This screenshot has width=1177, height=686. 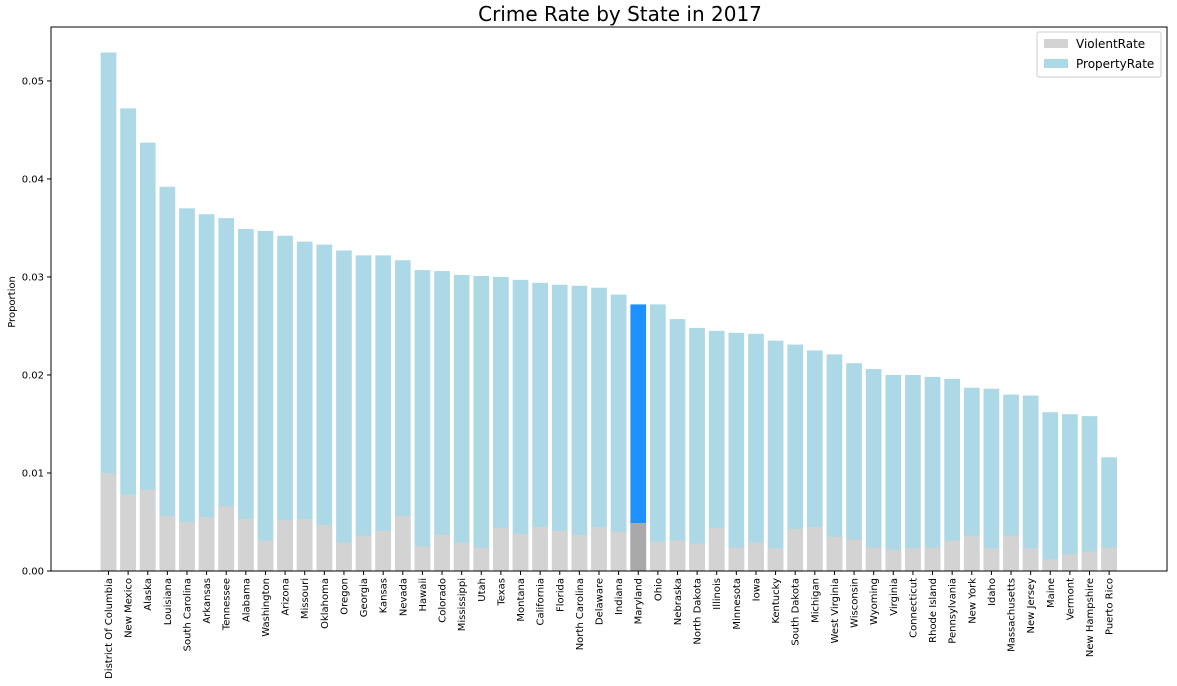 What do you see at coordinates (1012, 615) in the screenshot?
I see `x-tick-label-massachusetts: Massachusetts` at bounding box center [1012, 615].